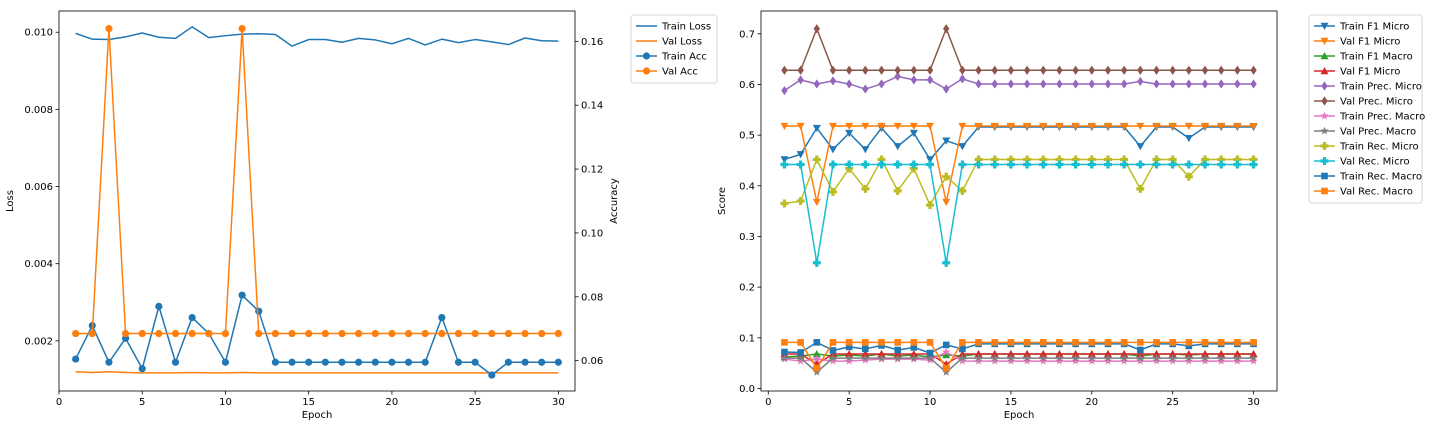 The image size is (1440, 432). Describe the element at coordinates (747, 136) in the screenshot. I see `y-tick-label: 0.5` at that location.